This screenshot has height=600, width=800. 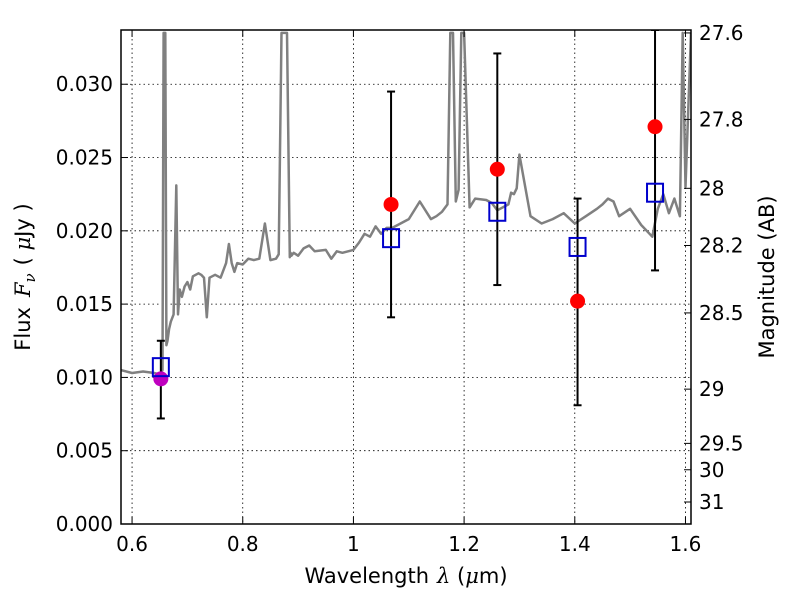 What do you see at coordinates (464, 544) in the screenshot?
I see `x-tick-label: 1.2` at bounding box center [464, 544].